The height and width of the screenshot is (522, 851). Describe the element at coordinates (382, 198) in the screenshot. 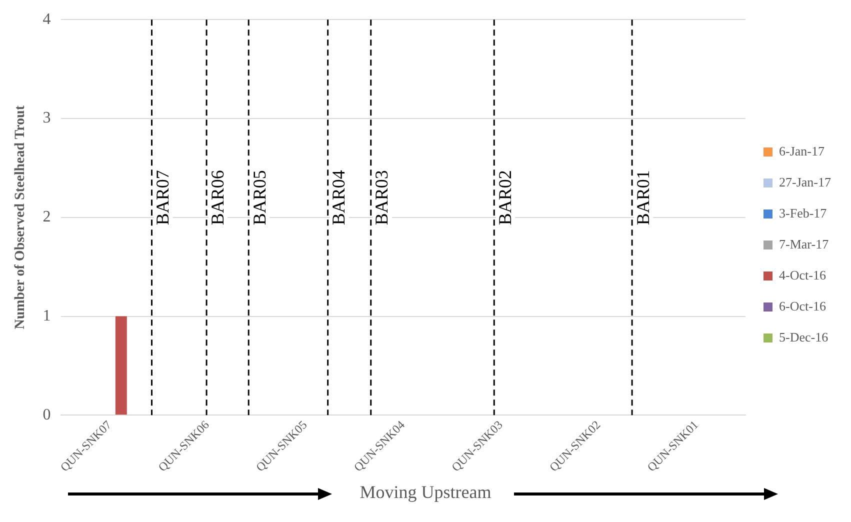

I see `annotation: BAR03` at that location.